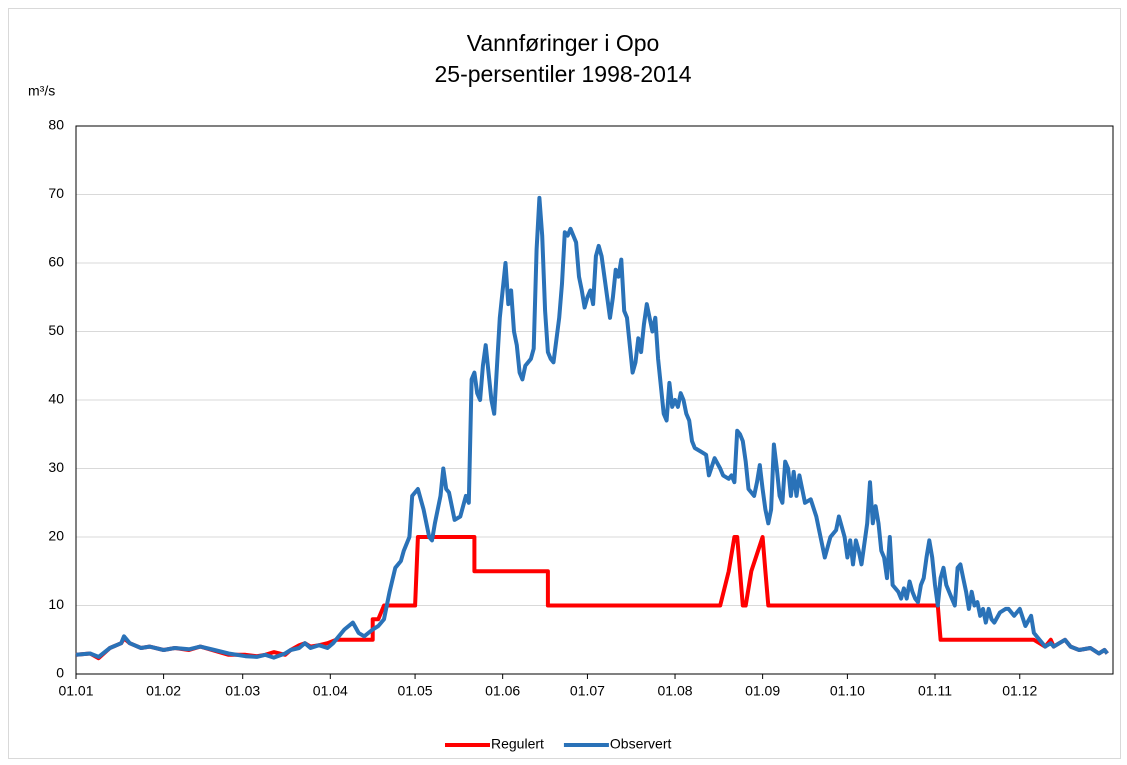  Describe the element at coordinates (56, 193) in the screenshot. I see `y-tick-label: 70` at that location.